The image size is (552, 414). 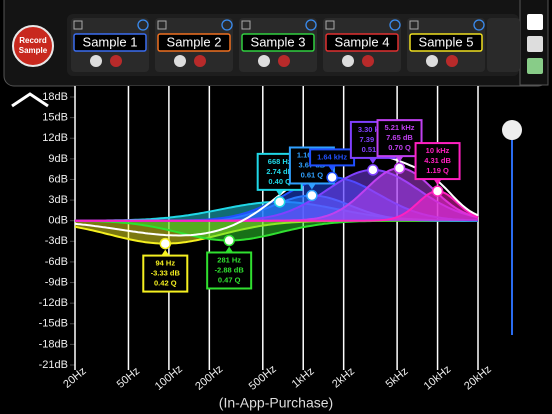 I want to click on y-tick-label: 9dB, so click(x=58, y=159).